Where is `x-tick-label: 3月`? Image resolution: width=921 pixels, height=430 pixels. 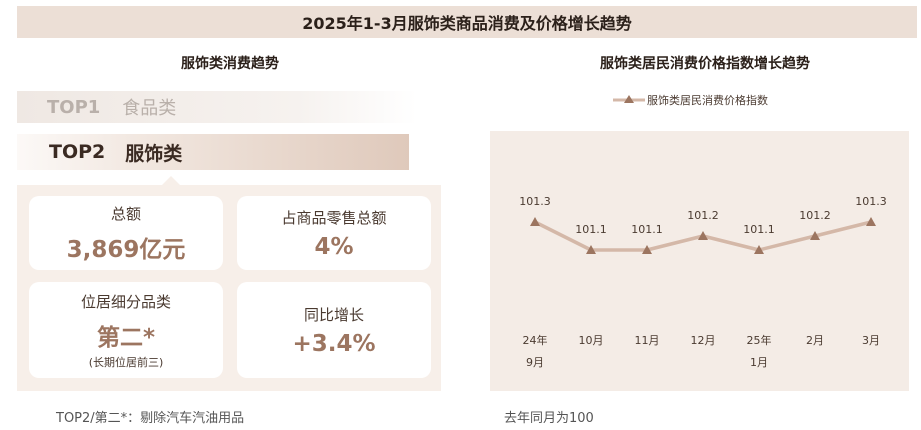
x-tick-label: 3月 is located at coordinates (871, 340).